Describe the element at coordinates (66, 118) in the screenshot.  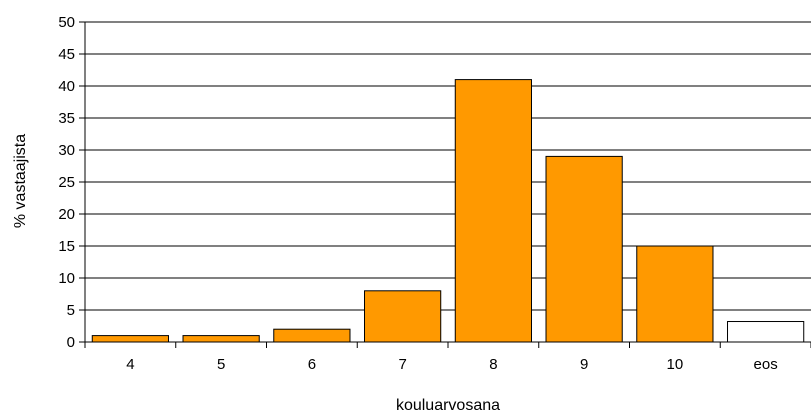
I see `y-tick-label: 35` at that location.